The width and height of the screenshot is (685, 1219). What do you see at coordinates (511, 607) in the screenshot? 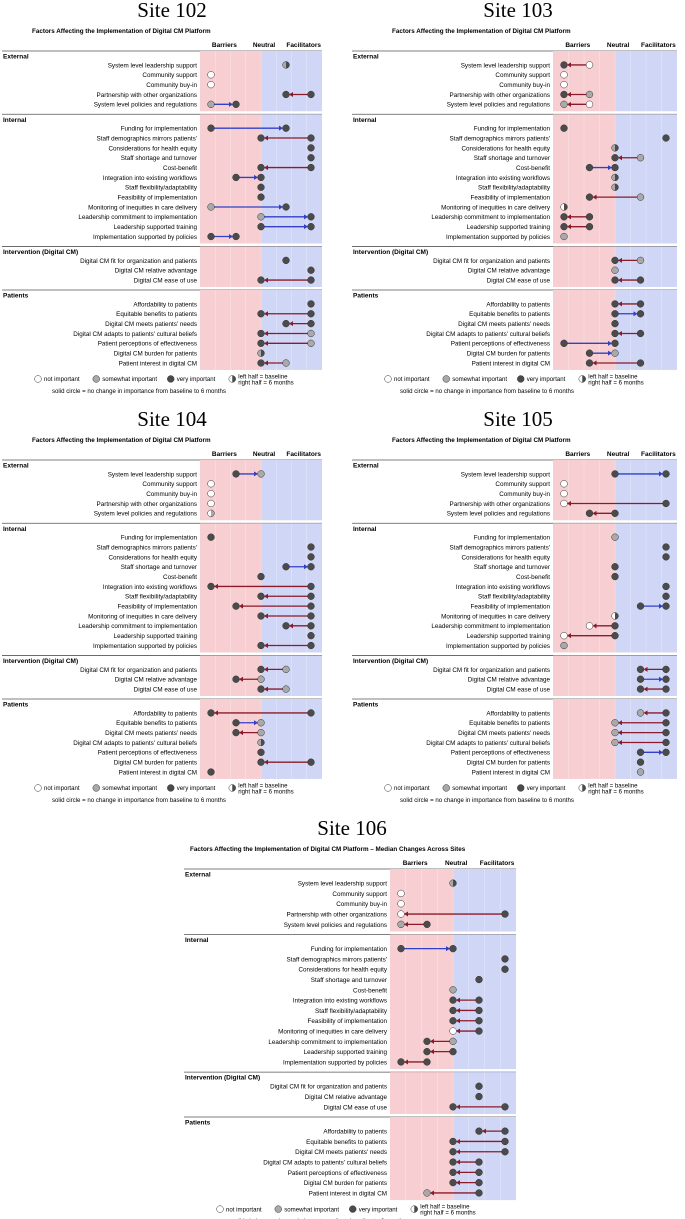
I see `factor-label: Feasibility of implementation` at bounding box center [511, 607].